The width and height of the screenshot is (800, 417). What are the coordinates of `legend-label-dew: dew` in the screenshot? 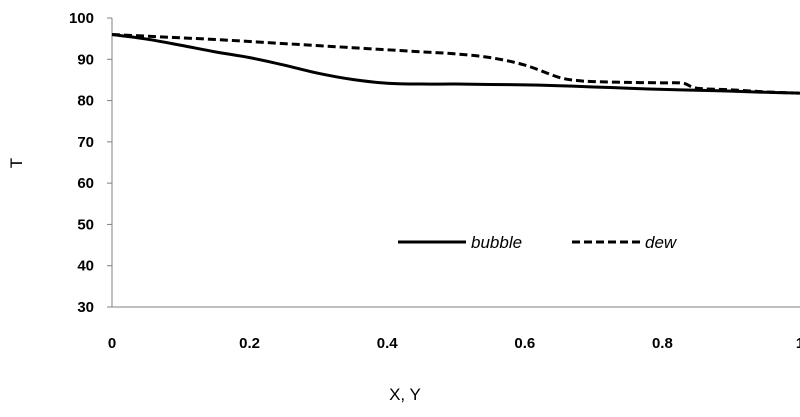 It's located at (661, 242).